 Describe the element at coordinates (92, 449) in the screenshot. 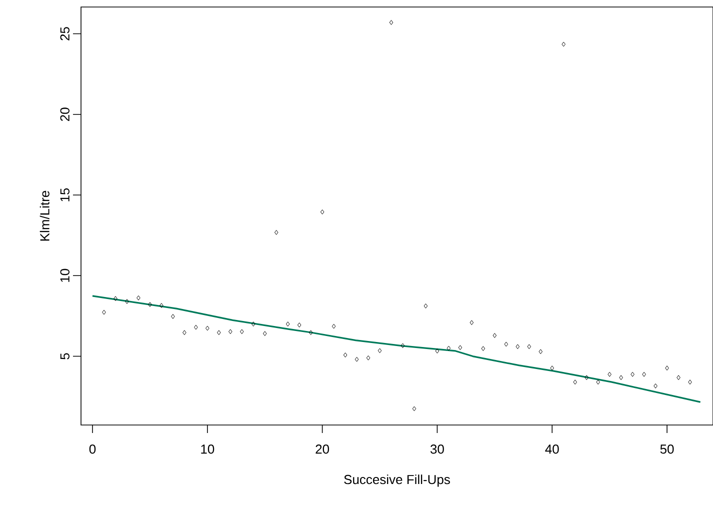

I see `x-tick-label: 0` at that location.